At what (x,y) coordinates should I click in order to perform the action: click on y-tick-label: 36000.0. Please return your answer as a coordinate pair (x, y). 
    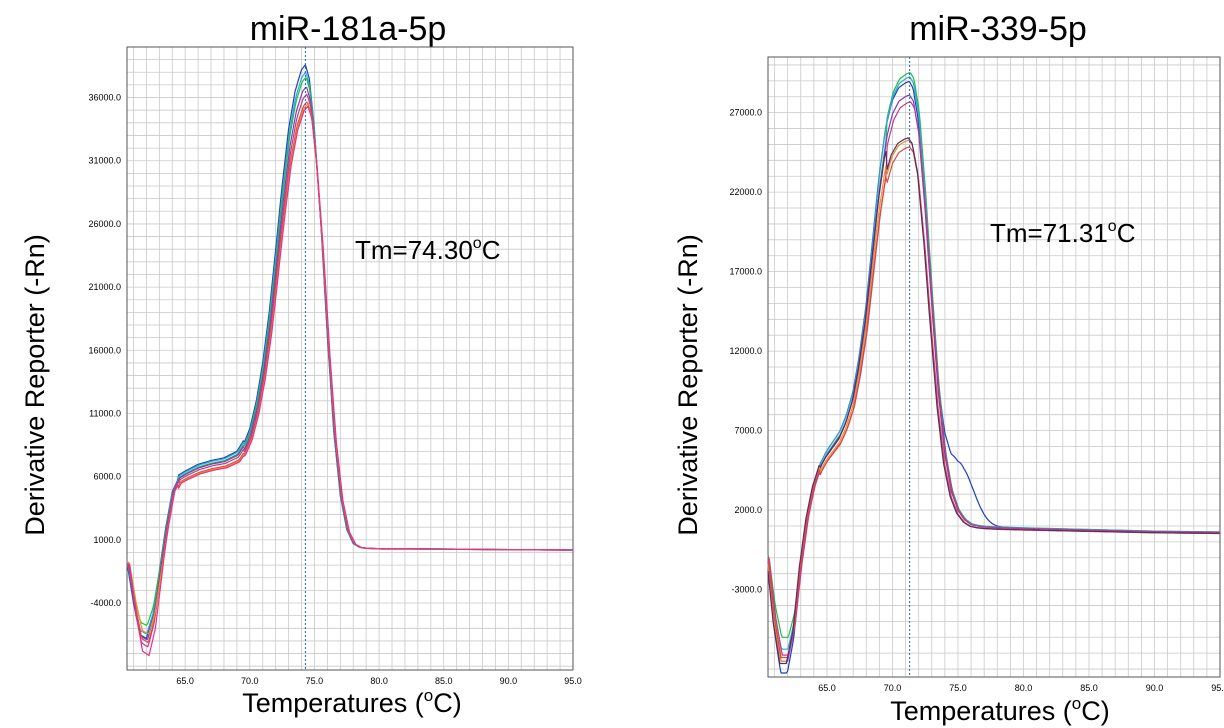
    Looking at the image, I should click on (104, 98).